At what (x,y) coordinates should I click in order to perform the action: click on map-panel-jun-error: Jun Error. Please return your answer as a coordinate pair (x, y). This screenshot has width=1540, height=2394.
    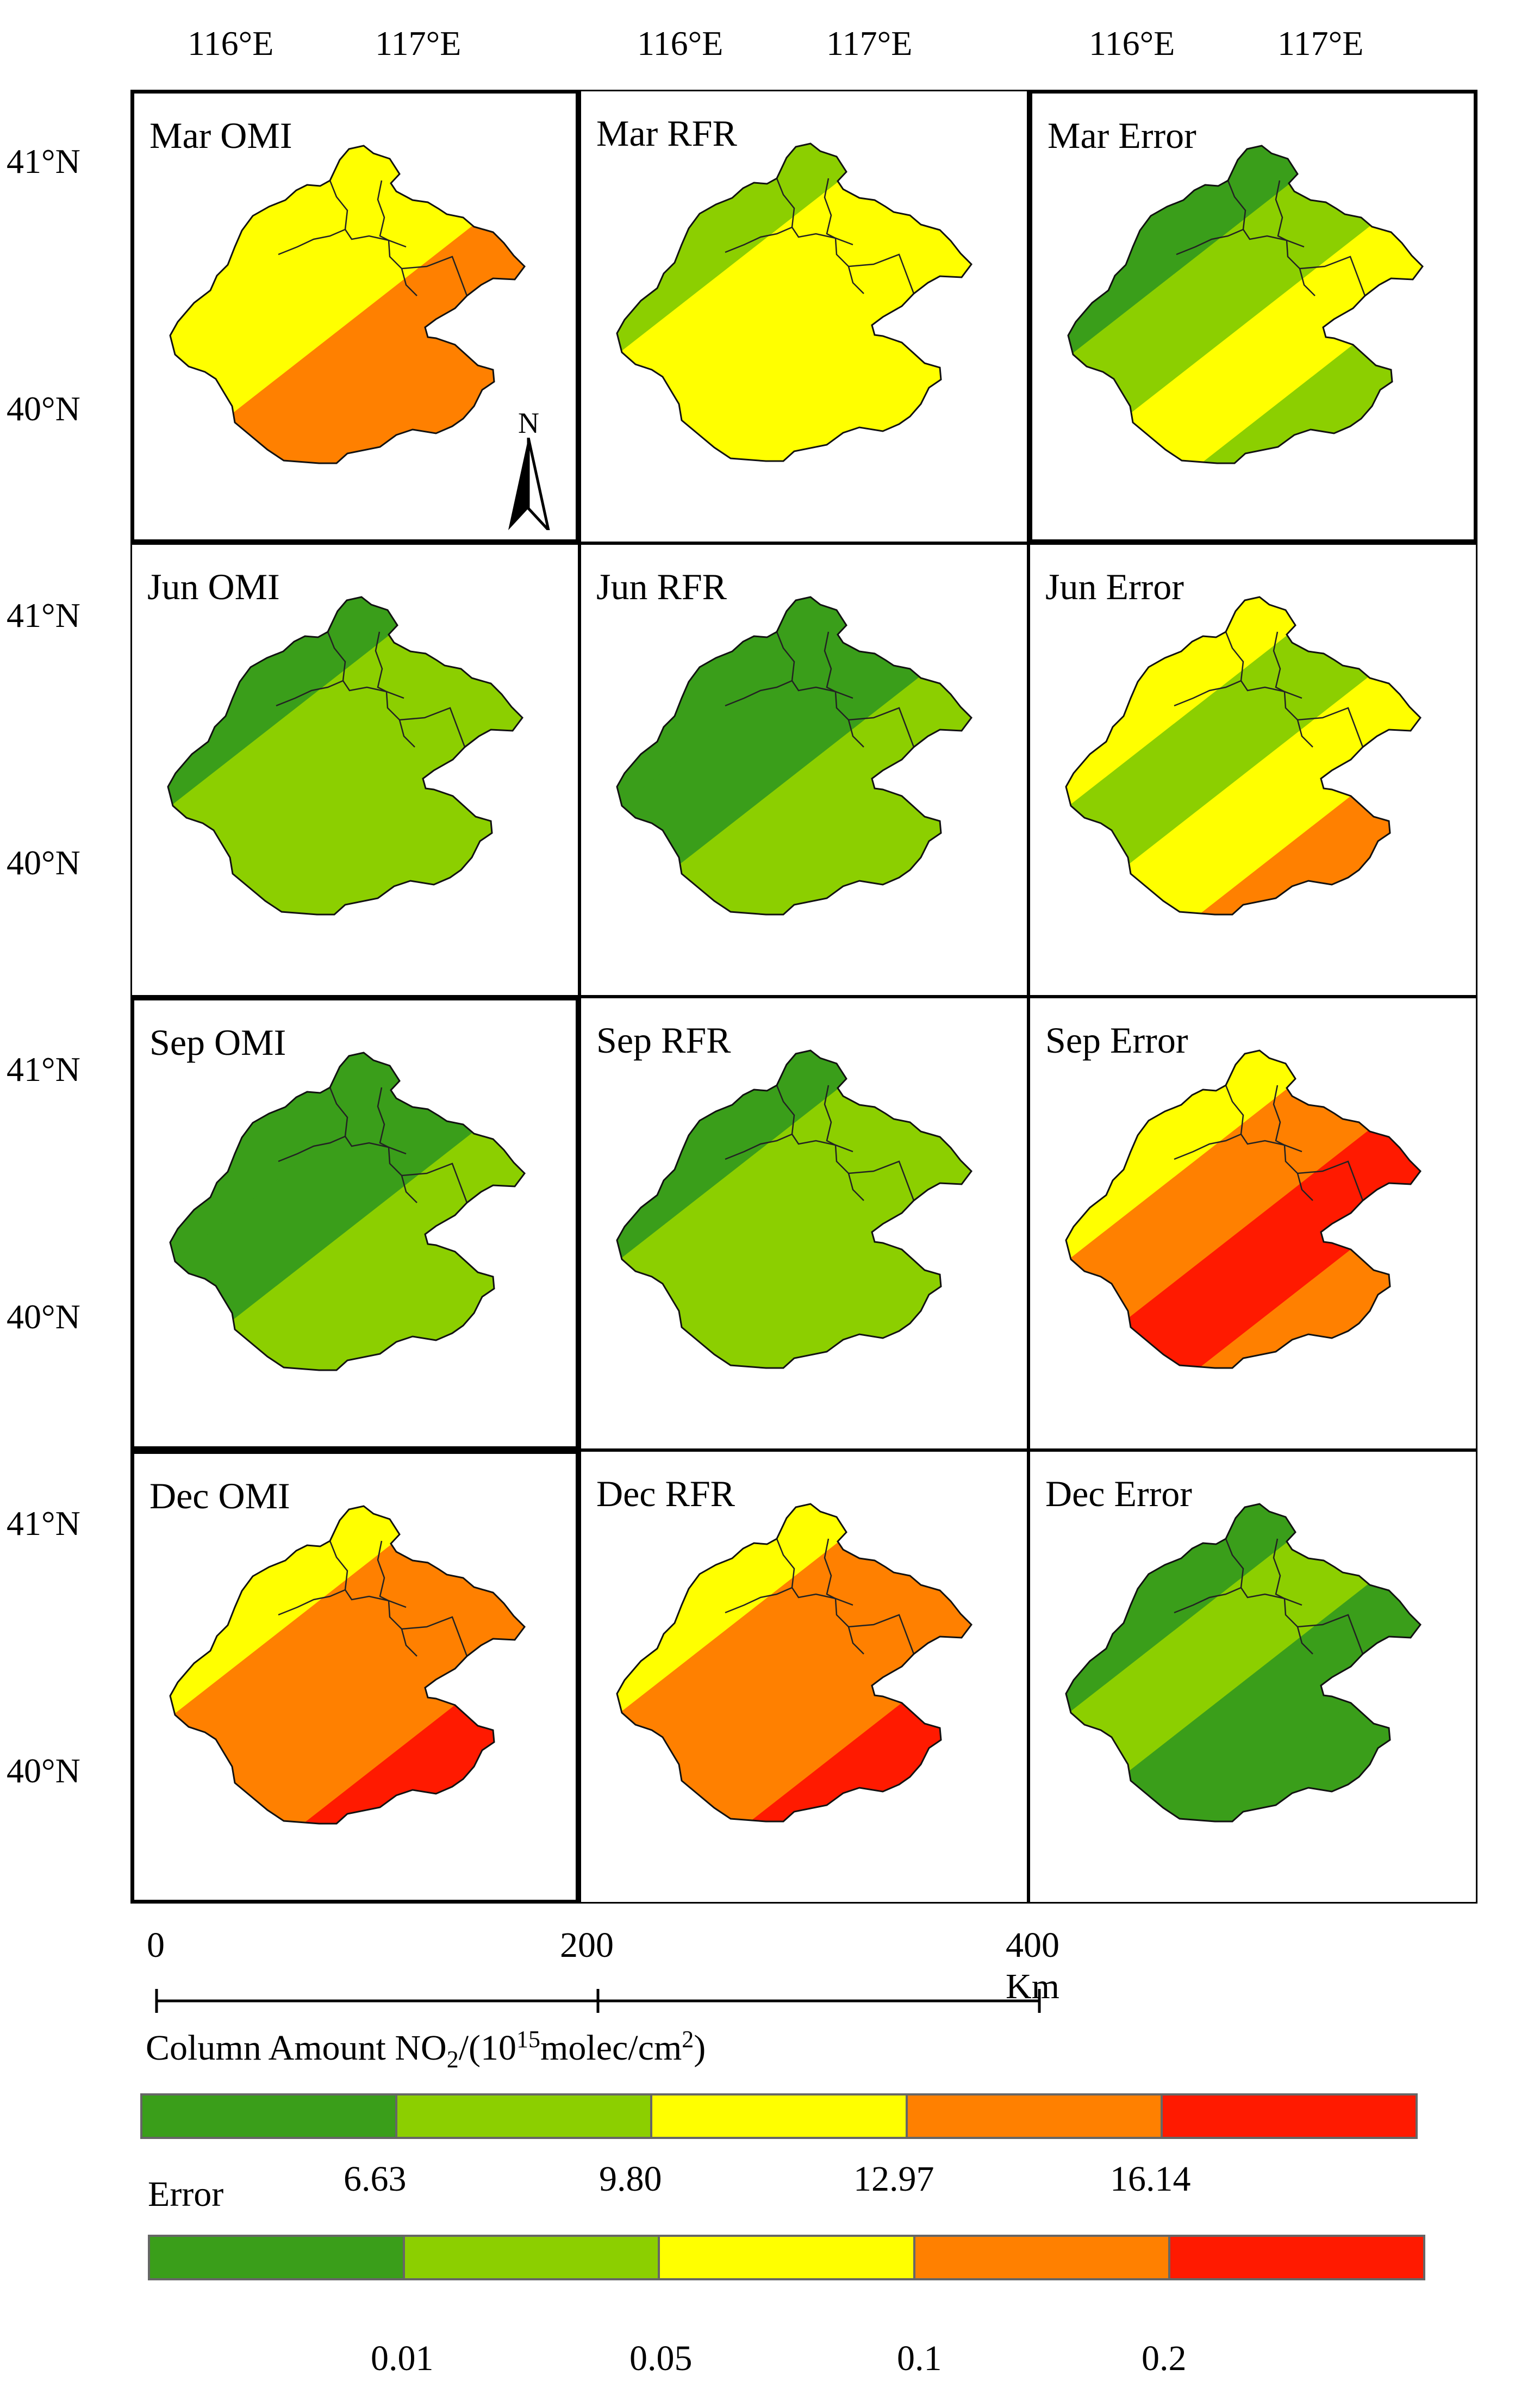
    Looking at the image, I should click on (1253, 770).